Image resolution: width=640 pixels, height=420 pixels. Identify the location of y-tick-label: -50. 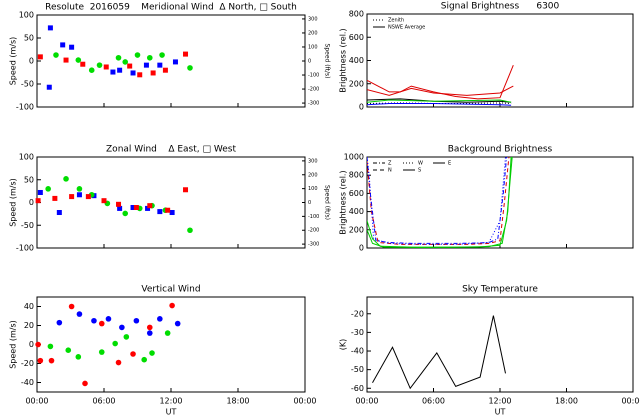
(357, 369).